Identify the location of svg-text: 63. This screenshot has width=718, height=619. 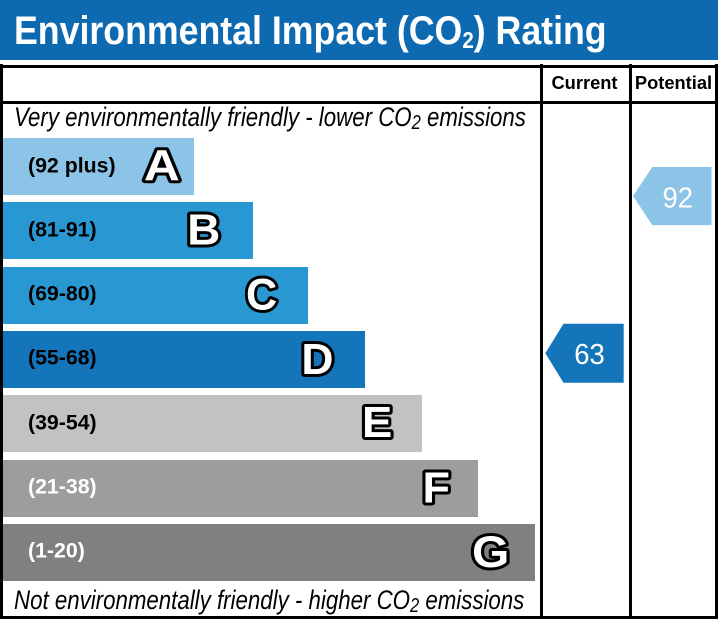
(589, 355).